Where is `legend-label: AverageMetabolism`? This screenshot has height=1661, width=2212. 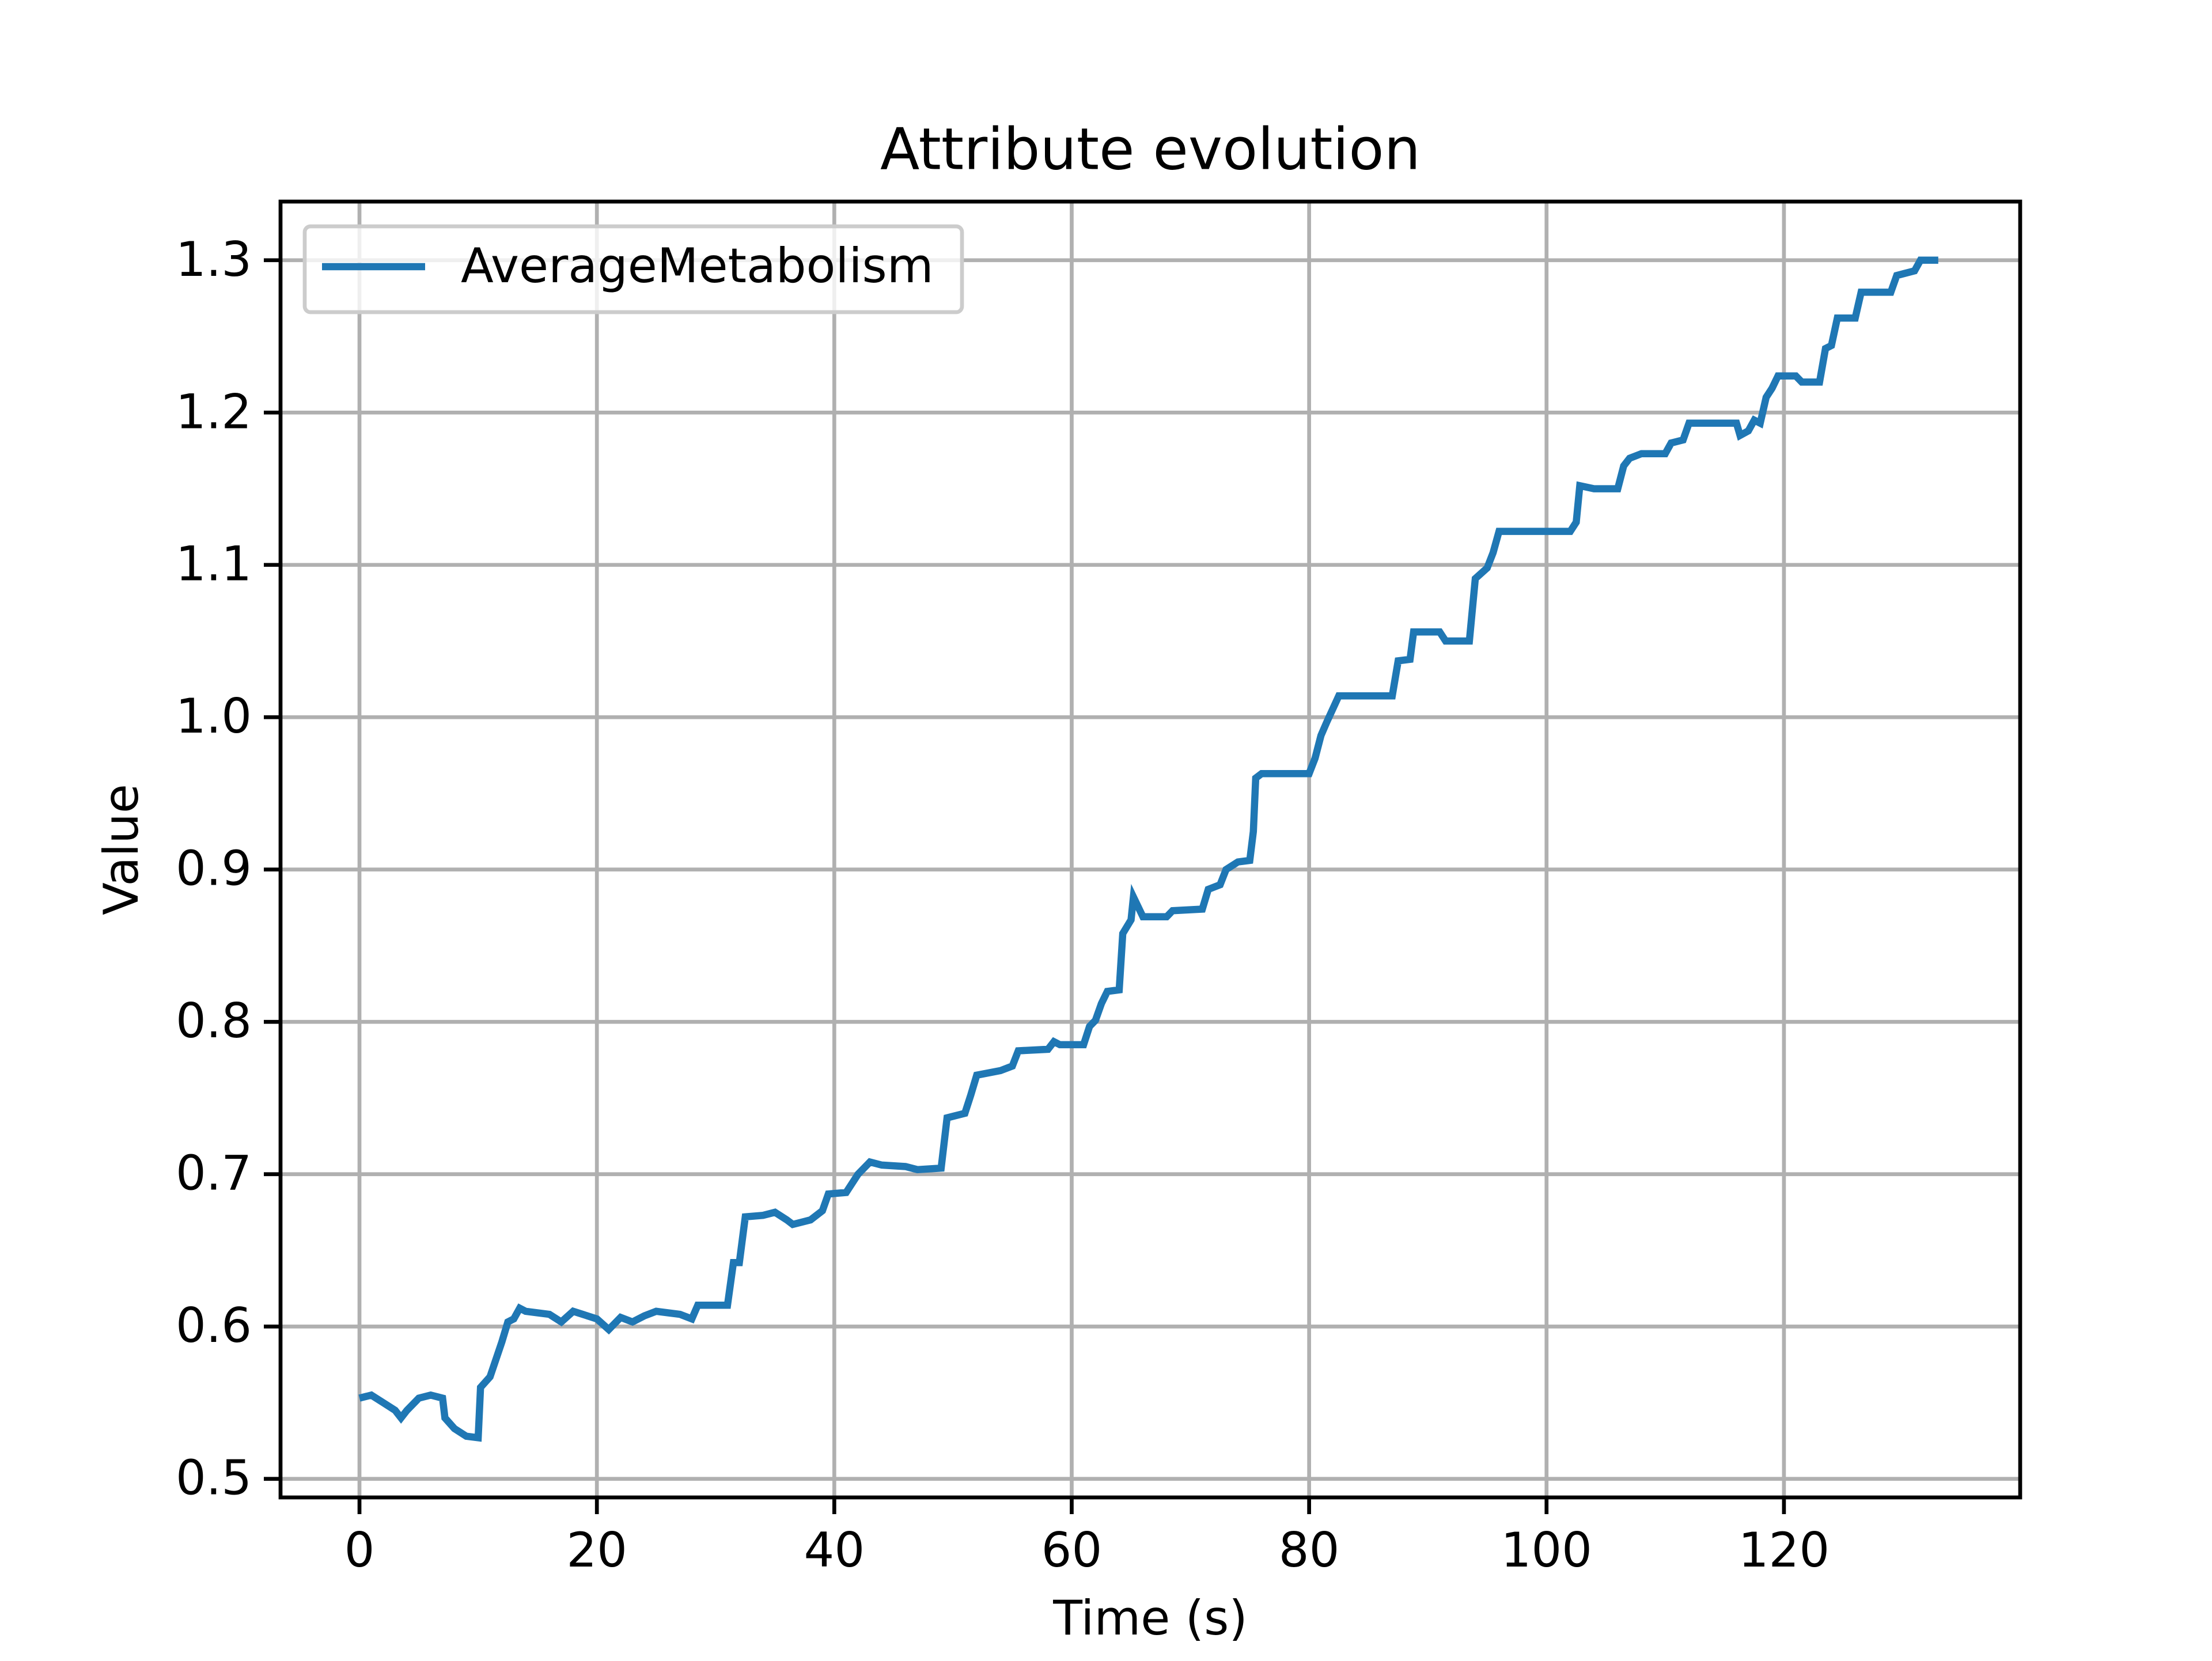 legend-label: AverageMetabolism is located at coordinates (697, 266).